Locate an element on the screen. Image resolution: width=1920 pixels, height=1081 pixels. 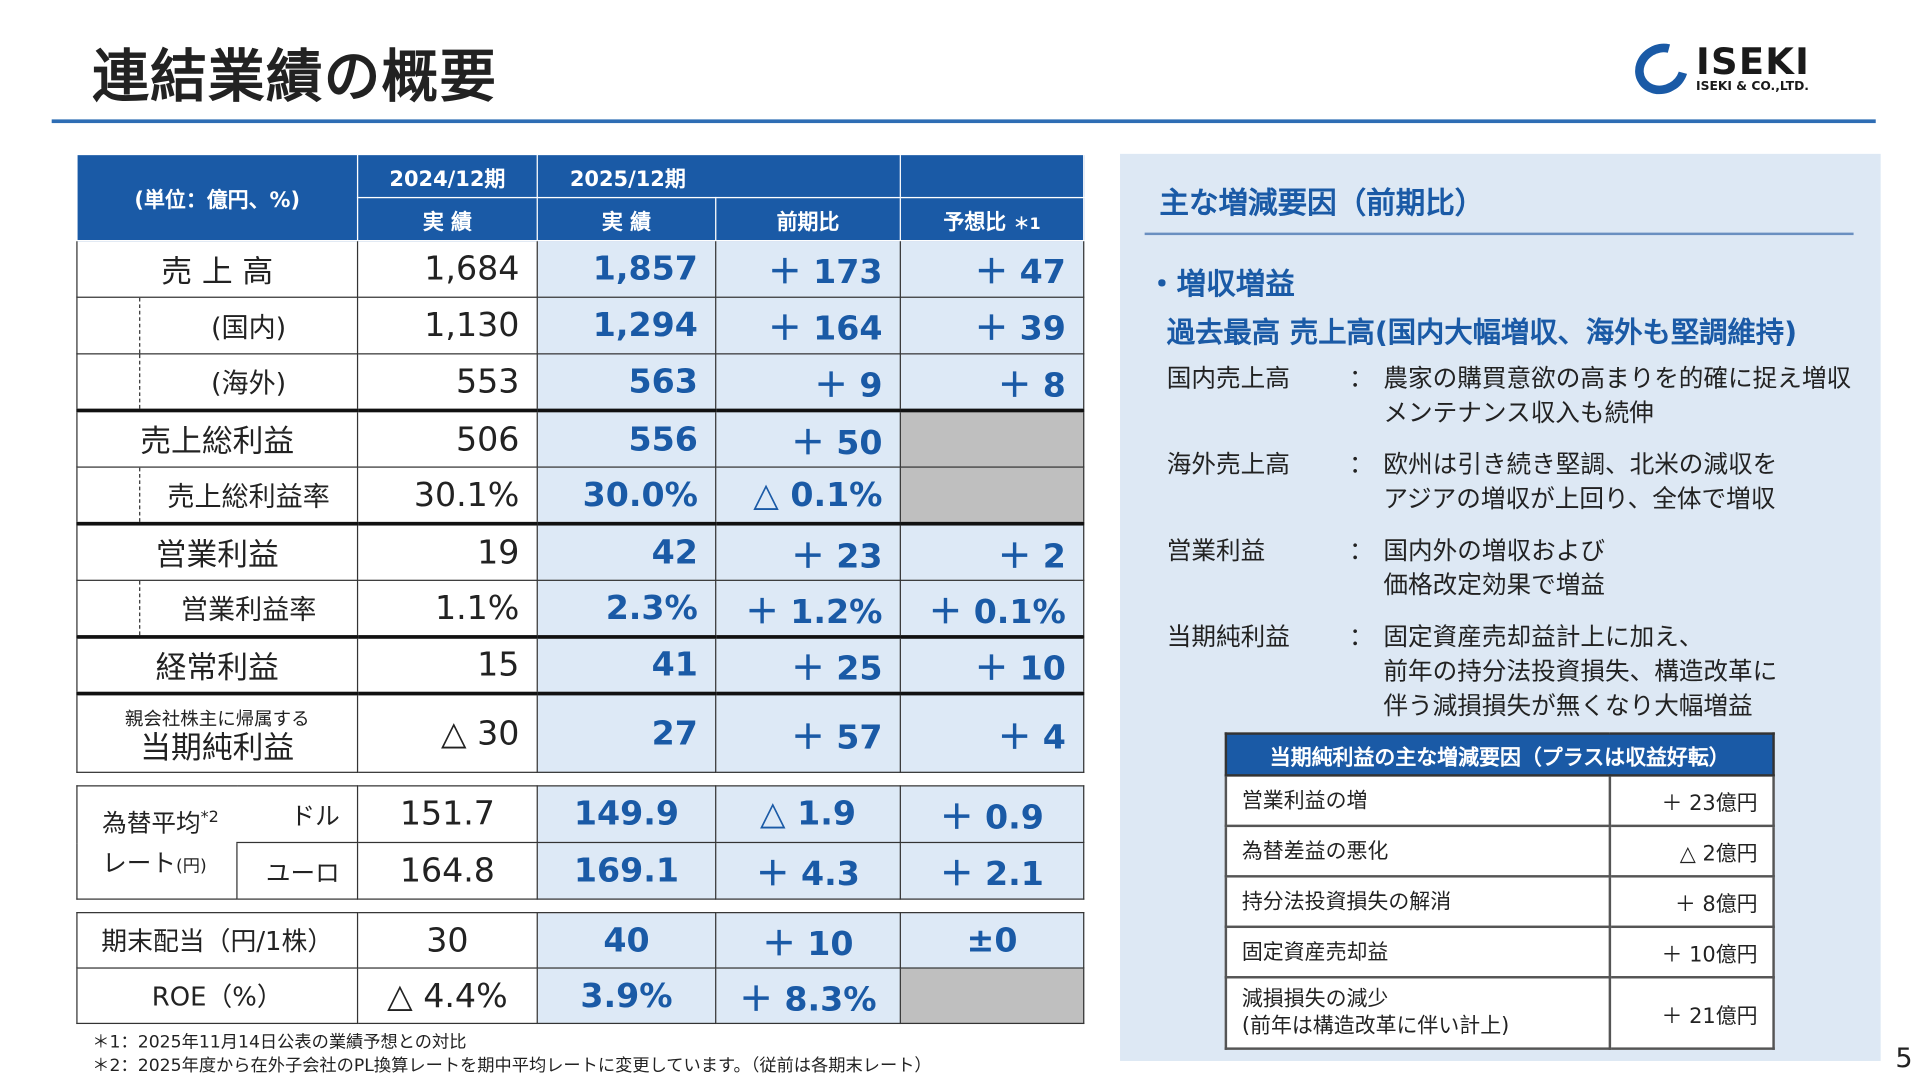
table-row: (国内) 1,130 1,294 ＋ 164 ＋ 39 is located at coordinates (580, 325).